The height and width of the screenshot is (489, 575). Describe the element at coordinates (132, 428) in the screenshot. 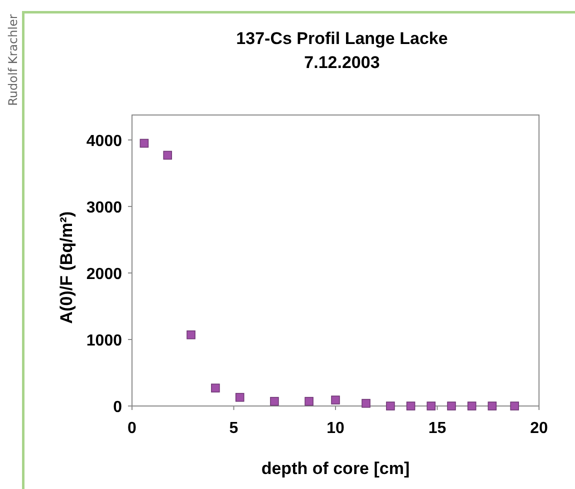

I see `x-tick-label: 0` at that location.